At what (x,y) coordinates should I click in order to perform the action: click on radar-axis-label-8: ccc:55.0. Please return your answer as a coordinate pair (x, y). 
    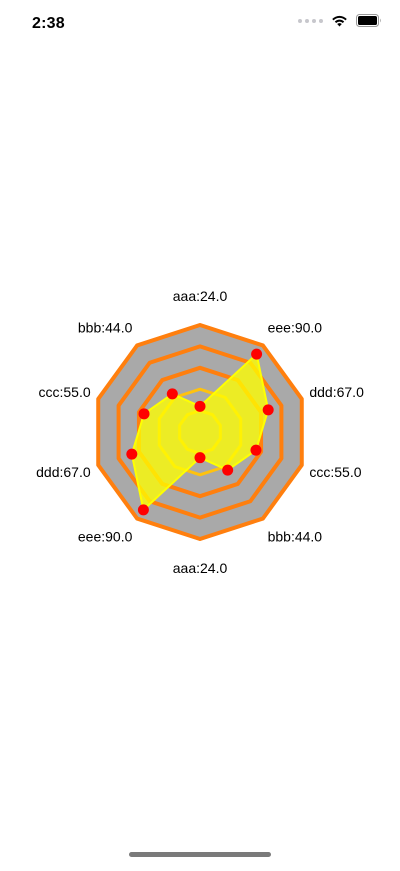
    Looking at the image, I should click on (64, 392).